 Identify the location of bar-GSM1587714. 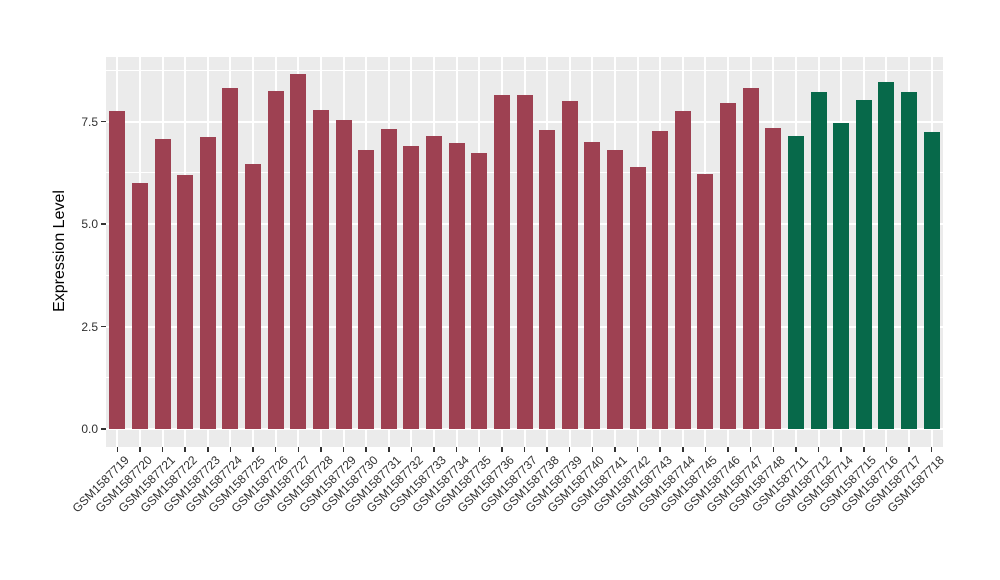
(841, 275).